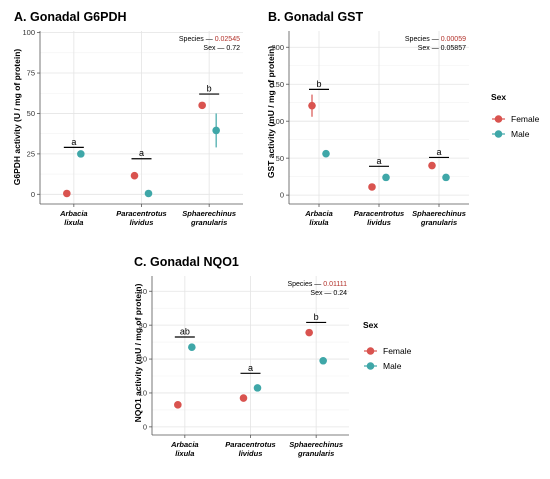 This screenshot has height=479, width=550. I want to click on y-tick-label: 200, so click(277, 47).